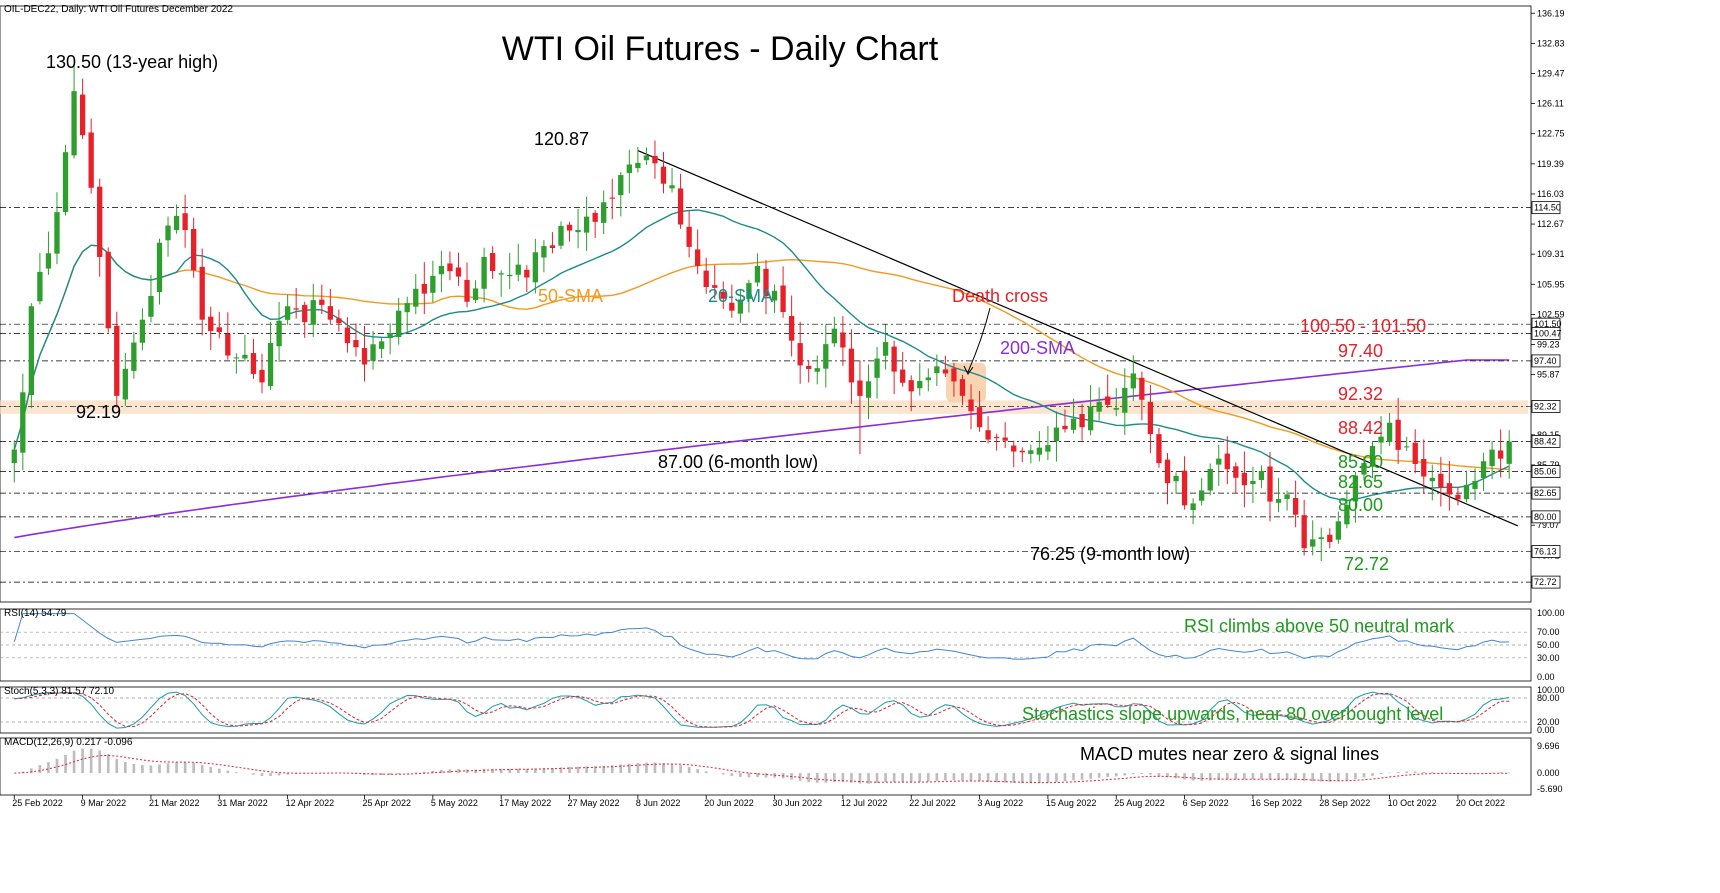  What do you see at coordinates (1551, 613) in the screenshot?
I see `rsi-tick-0: 100.00` at bounding box center [1551, 613].